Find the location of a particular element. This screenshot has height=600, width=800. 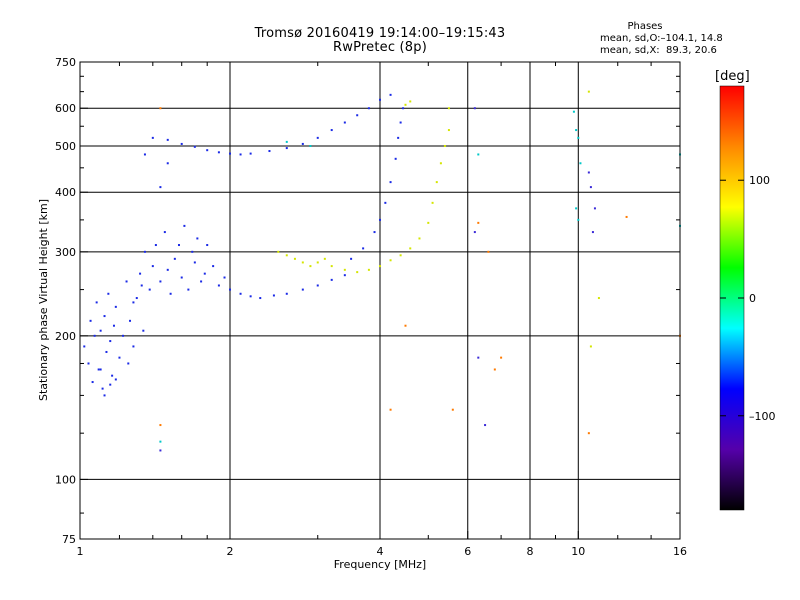

colorbar-ticks: 100 0 –100 is located at coordinates (748, 298).